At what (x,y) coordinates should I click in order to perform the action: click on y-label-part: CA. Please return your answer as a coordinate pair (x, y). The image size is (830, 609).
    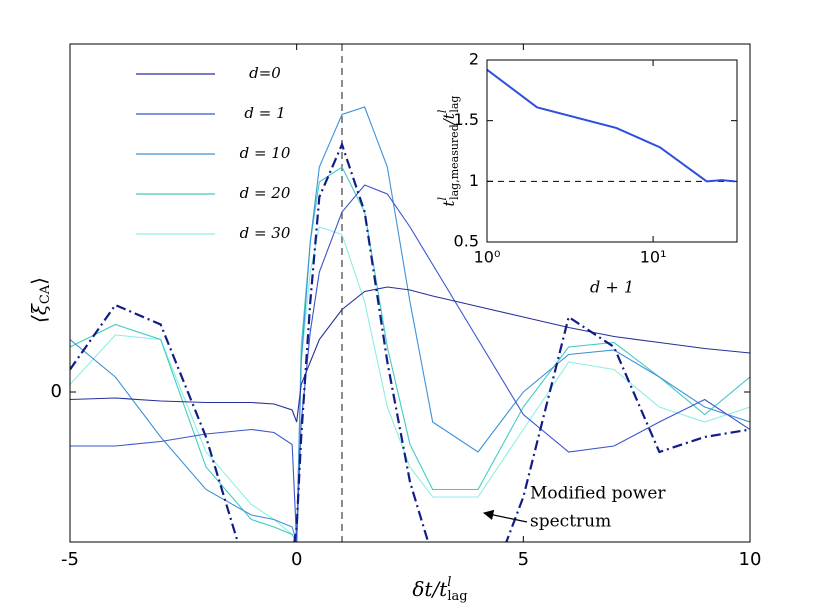
    Looking at the image, I should click on (45, 294).